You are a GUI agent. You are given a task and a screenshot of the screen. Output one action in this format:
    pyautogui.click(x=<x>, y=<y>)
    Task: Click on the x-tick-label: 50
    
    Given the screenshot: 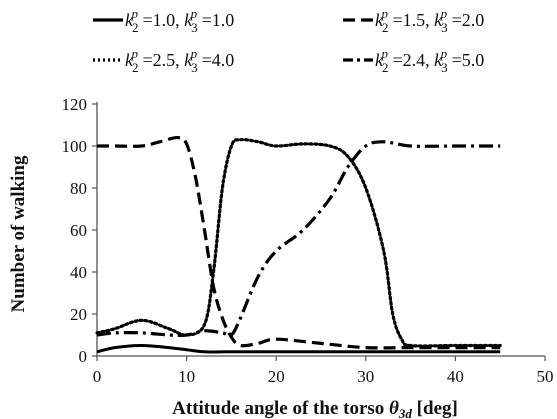 What is the action you would take?
    pyautogui.click(x=545, y=376)
    